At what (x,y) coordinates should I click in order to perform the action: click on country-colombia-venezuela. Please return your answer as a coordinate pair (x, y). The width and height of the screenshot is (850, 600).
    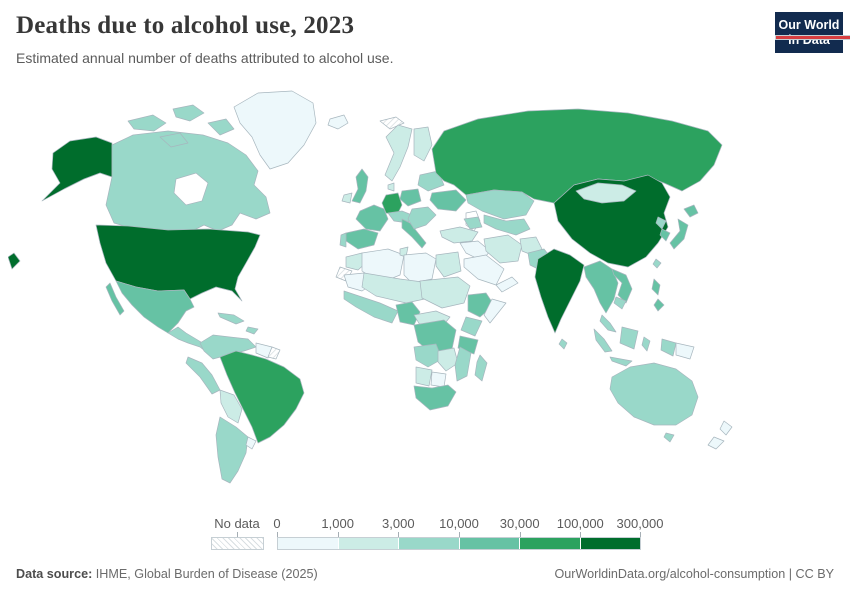
    Looking at the image, I should click on (228, 347).